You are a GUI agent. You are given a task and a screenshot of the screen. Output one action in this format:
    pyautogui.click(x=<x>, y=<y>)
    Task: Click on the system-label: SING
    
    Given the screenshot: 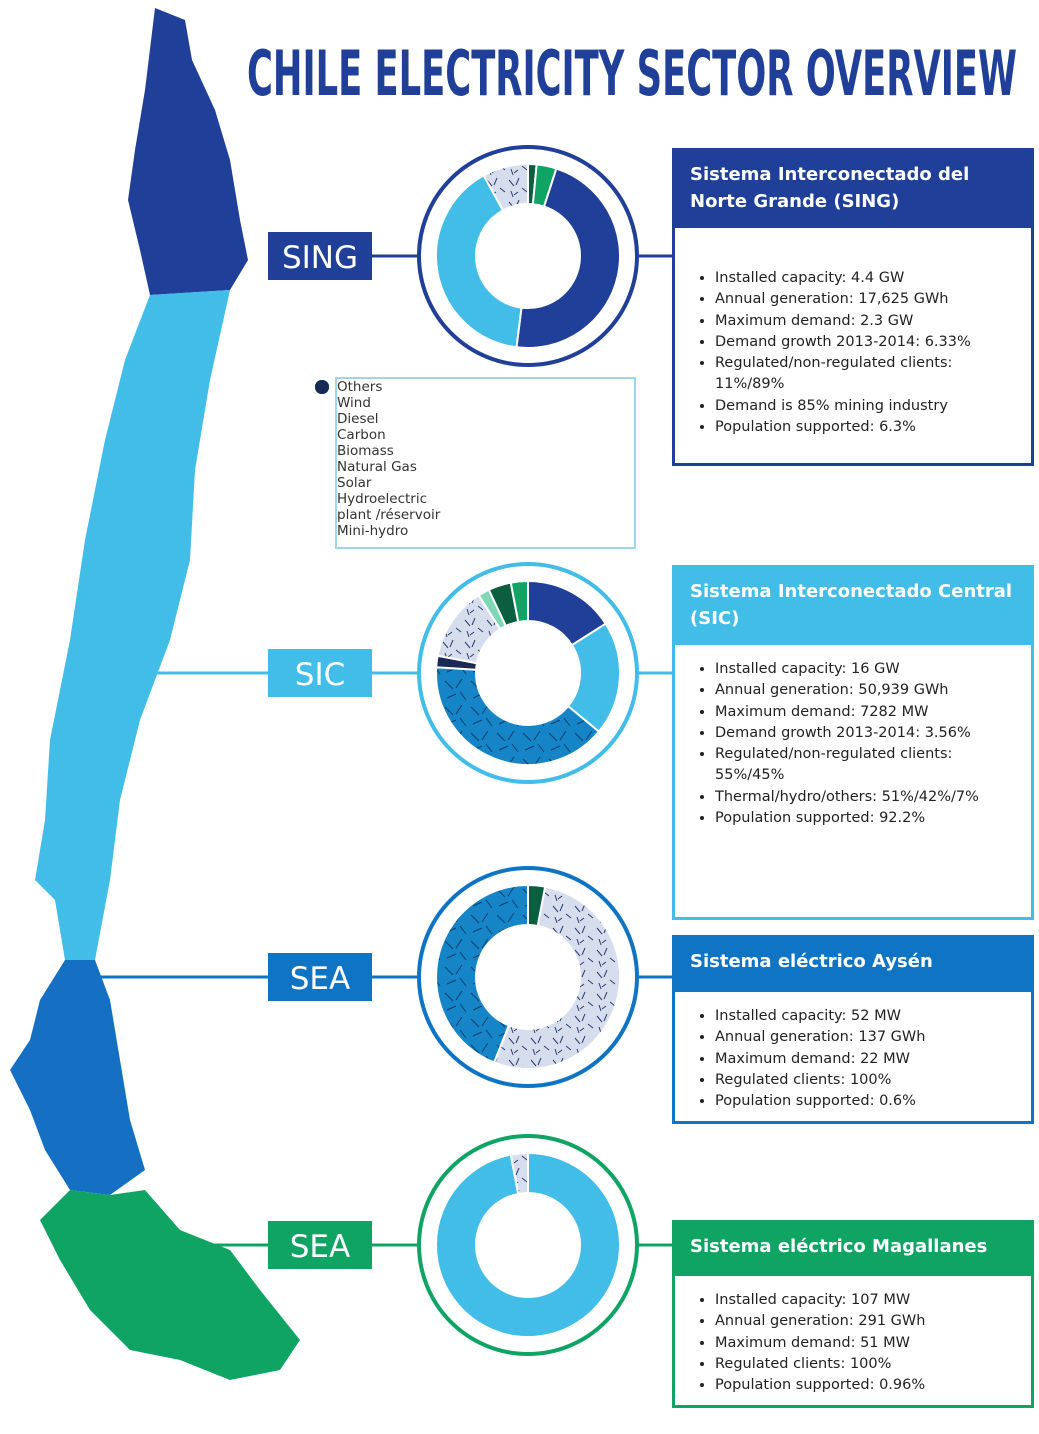 What is the action you would take?
    pyautogui.click(x=320, y=258)
    